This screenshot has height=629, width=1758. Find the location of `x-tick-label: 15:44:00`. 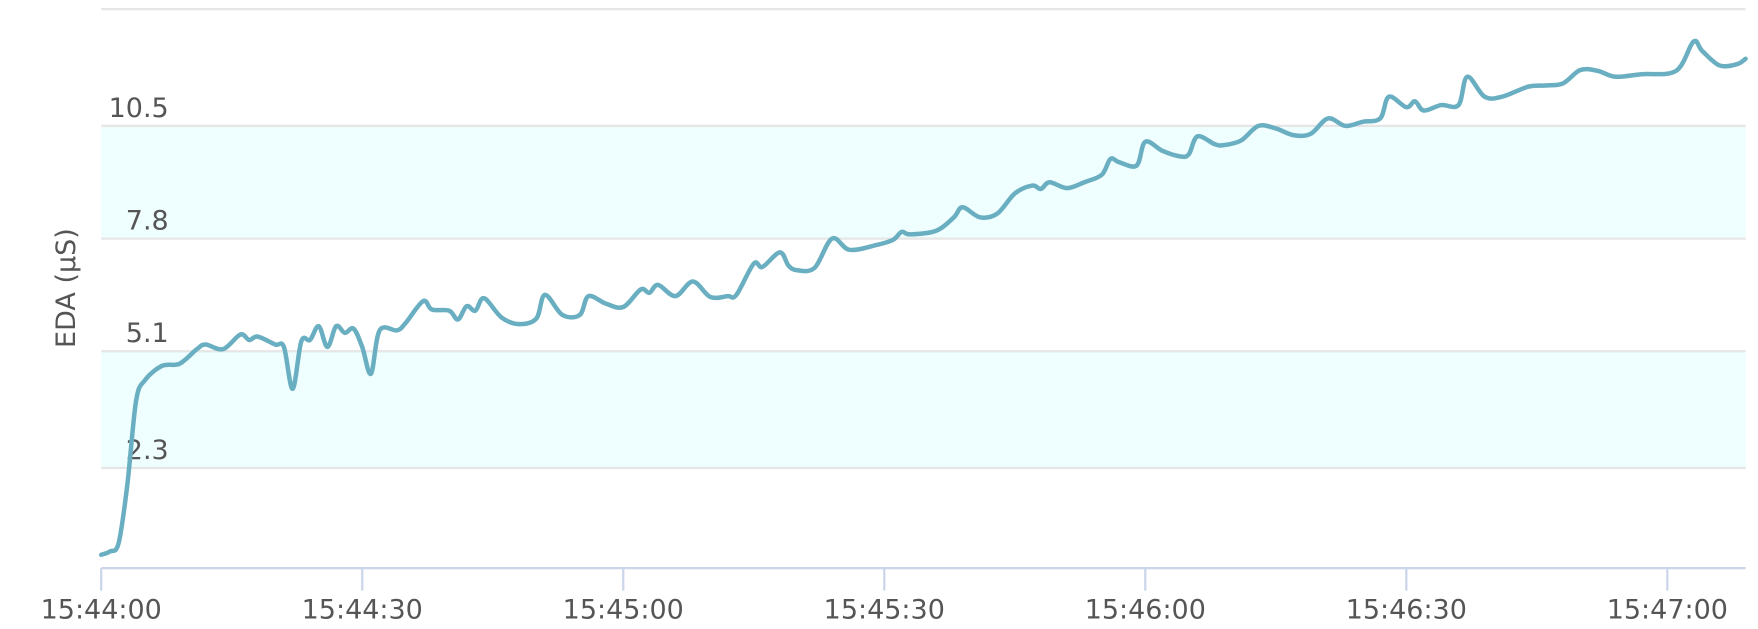

x-tick-label: 15:44:00 is located at coordinates (101, 610).